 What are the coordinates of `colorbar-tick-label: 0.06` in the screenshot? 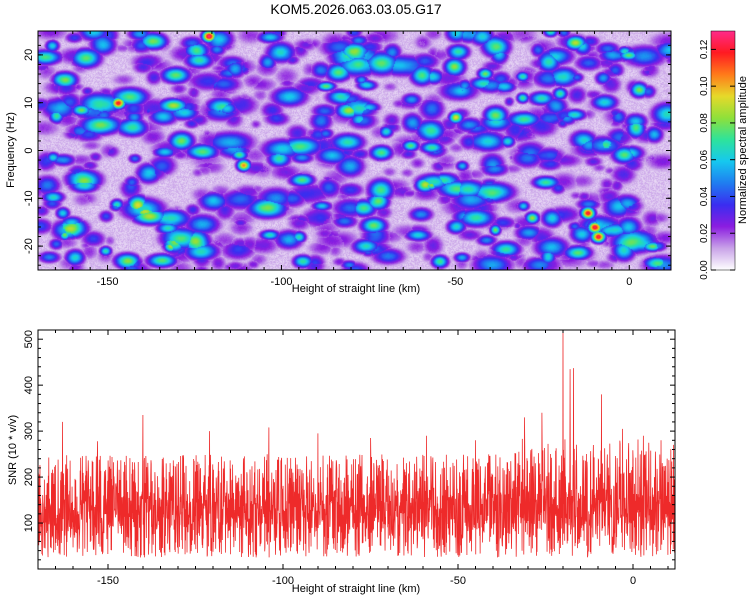 It's located at (704, 160).